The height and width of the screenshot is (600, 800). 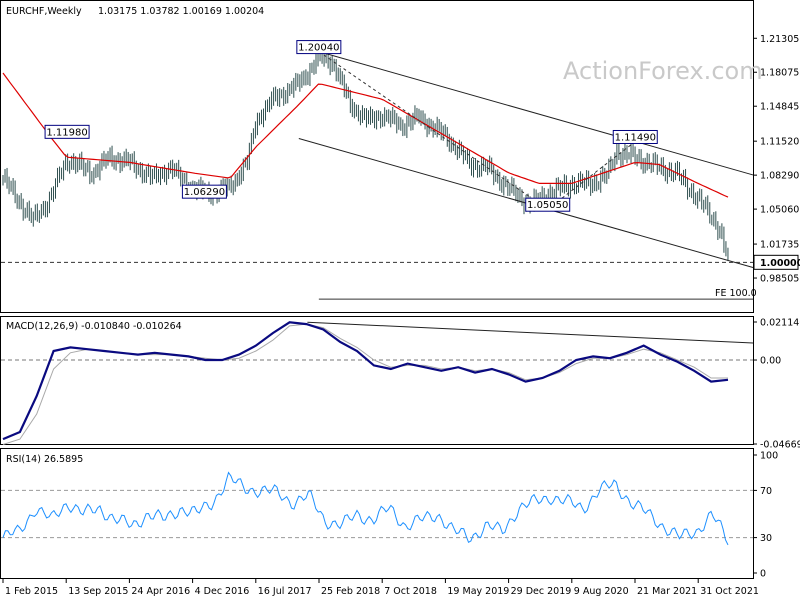 I want to click on x-tick-label: 25 Feb 2018, so click(x=350, y=591).